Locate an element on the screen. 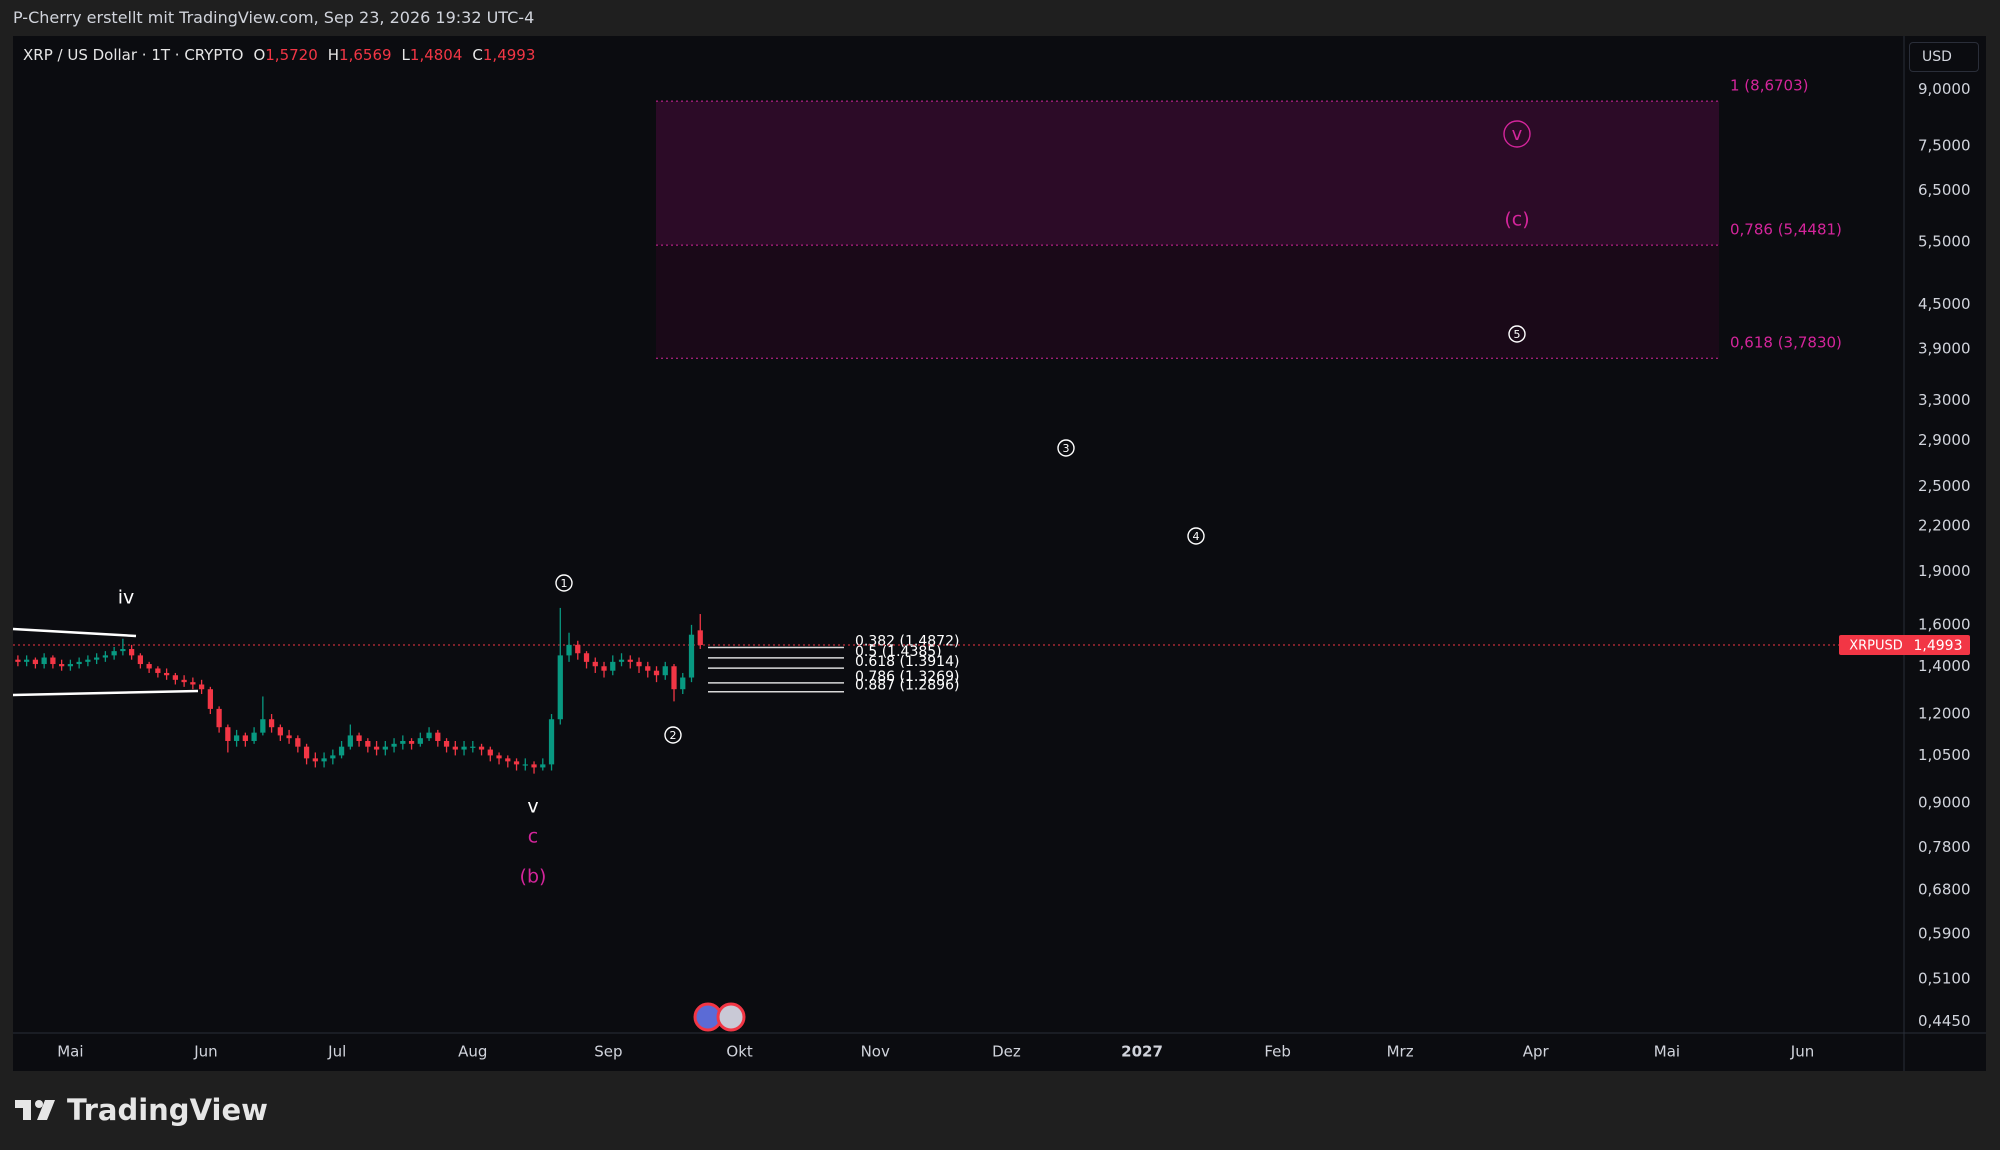 This screenshot has width=2000, height=1150. event-icon is located at coordinates (731, 1017).